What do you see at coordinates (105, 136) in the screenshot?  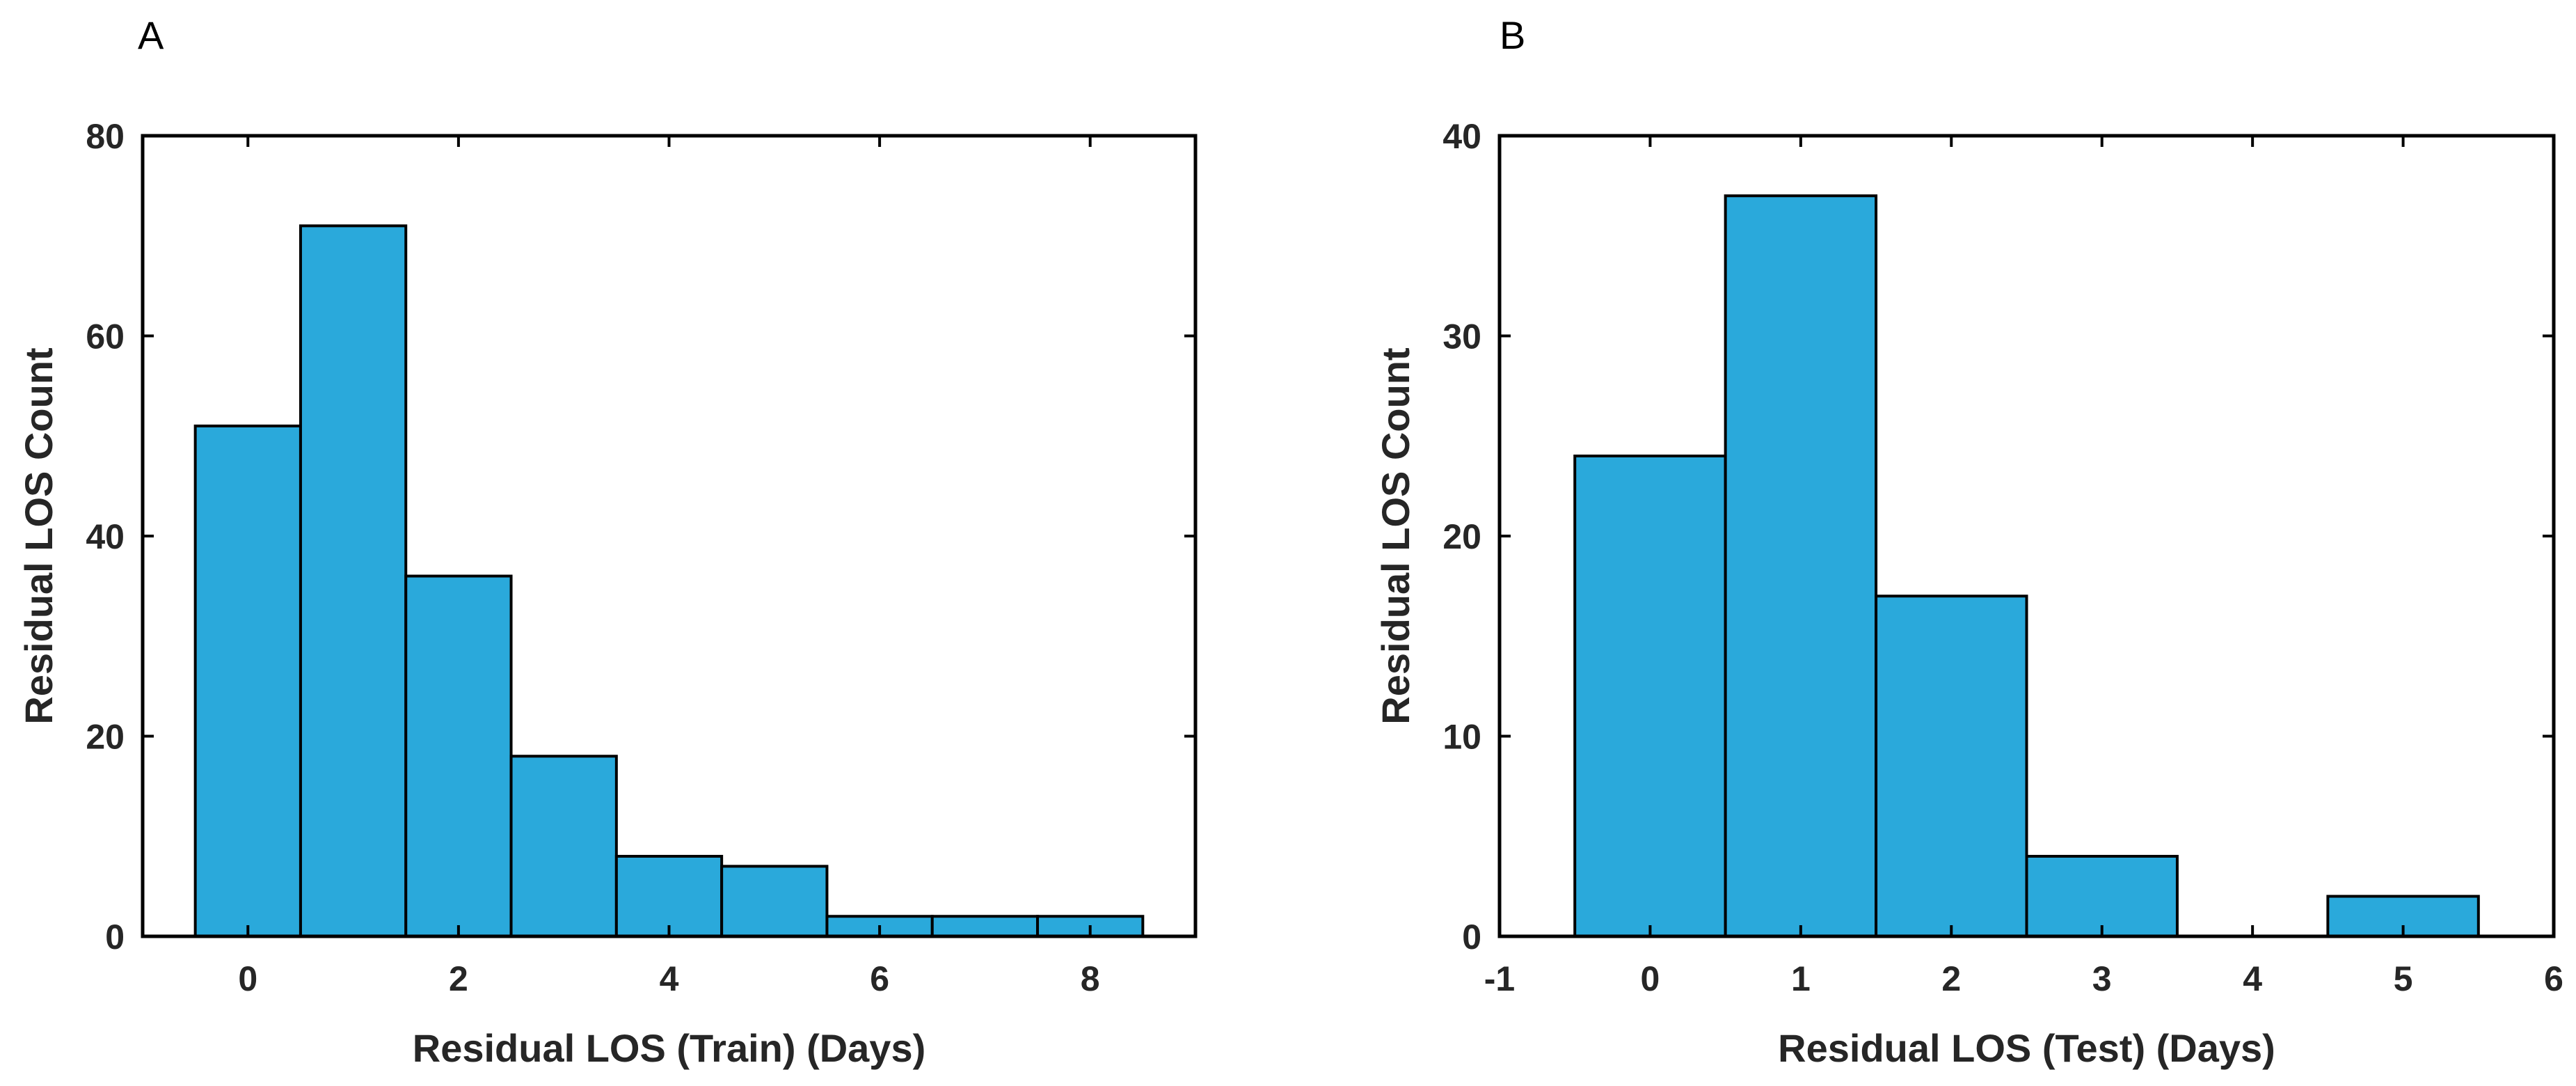 I see `y-tick-label: 80` at bounding box center [105, 136].